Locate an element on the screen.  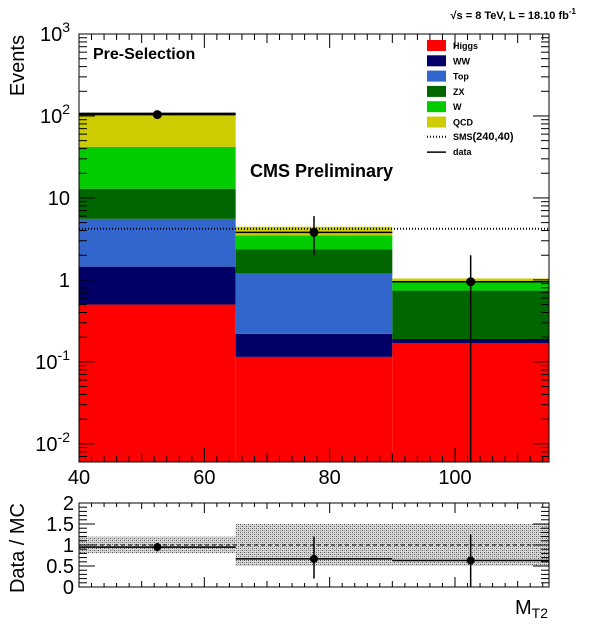
x-tick-label: 100 is located at coordinates (454, 478).